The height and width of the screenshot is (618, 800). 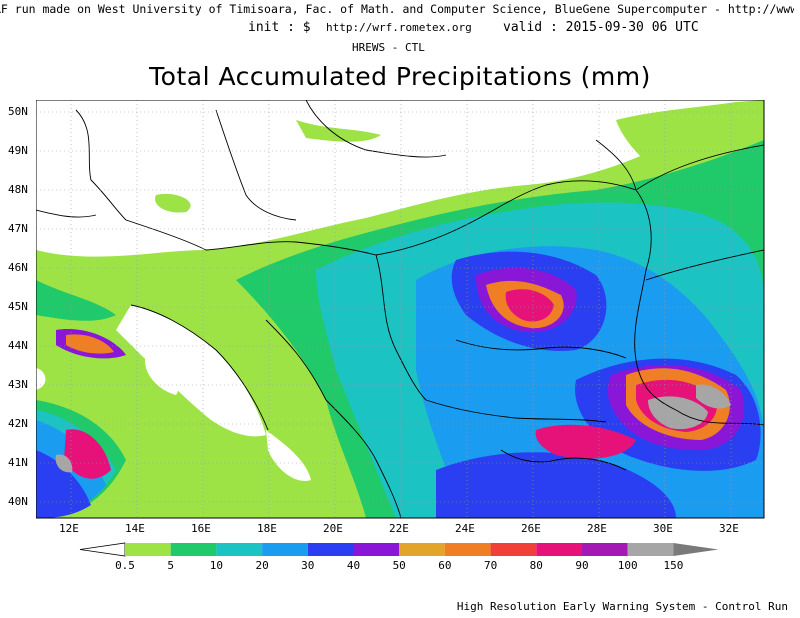 I want to click on dry-areas, so click(x=173, y=393).